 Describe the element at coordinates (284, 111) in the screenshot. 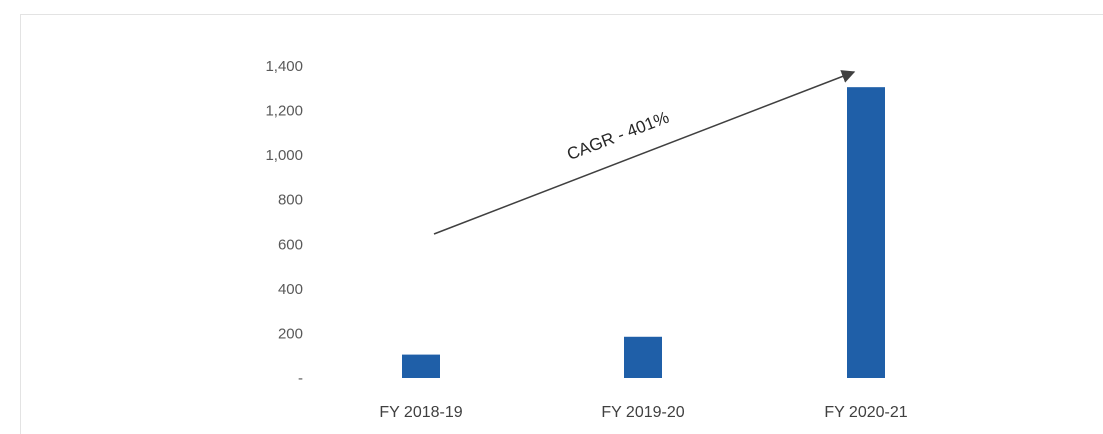

I see `y-tick-label: 1,200` at that location.